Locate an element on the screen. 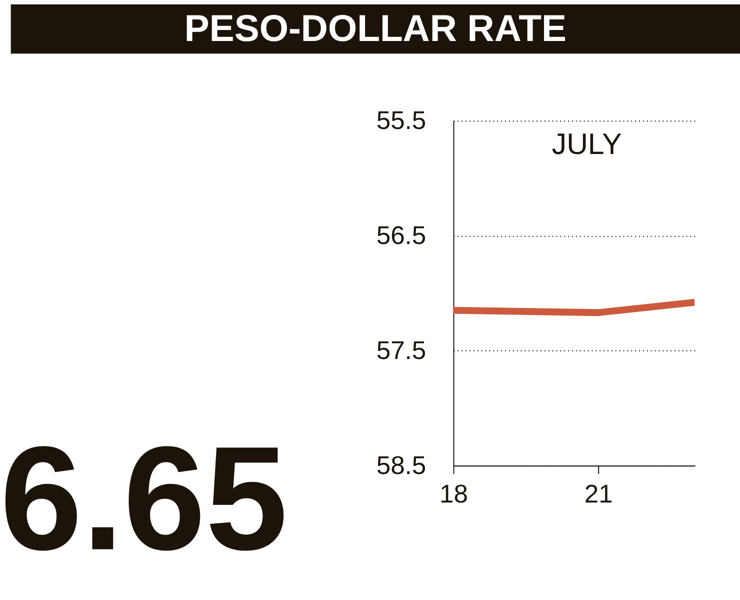 The width and height of the screenshot is (740, 600). x-tick-label: 18 is located at coordinates (454, 494).